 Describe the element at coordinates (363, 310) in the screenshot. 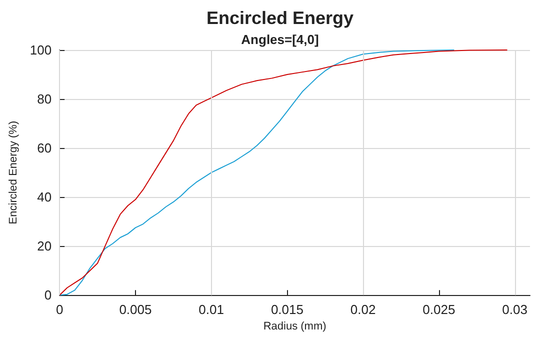

I see `x-tick-label: 0.02` at that location.